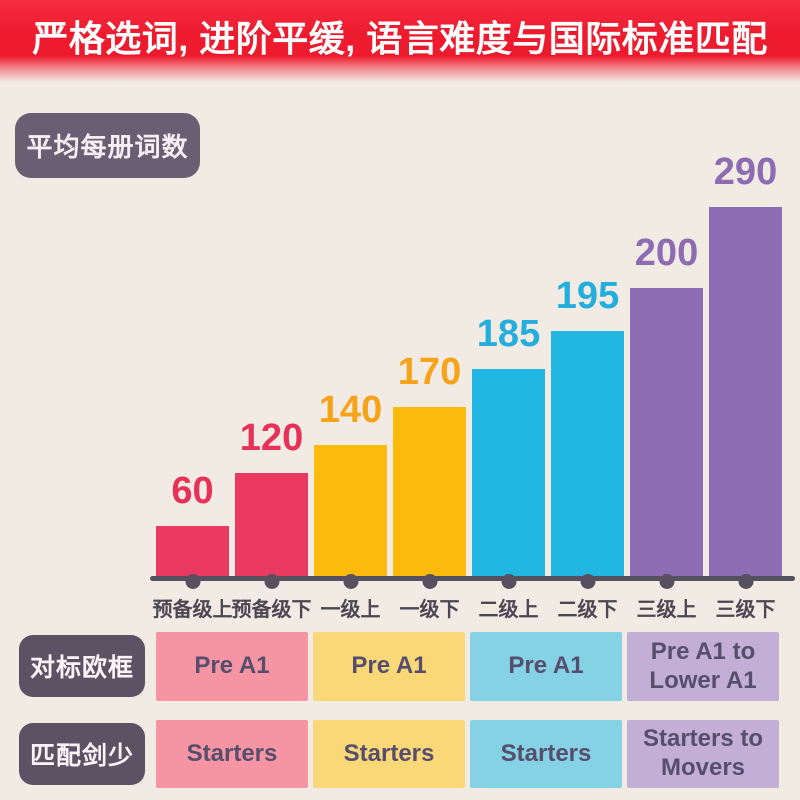 The image size is (800, 800). I want to click on x-axis-label-cell: 三级下, so click(745, 607).